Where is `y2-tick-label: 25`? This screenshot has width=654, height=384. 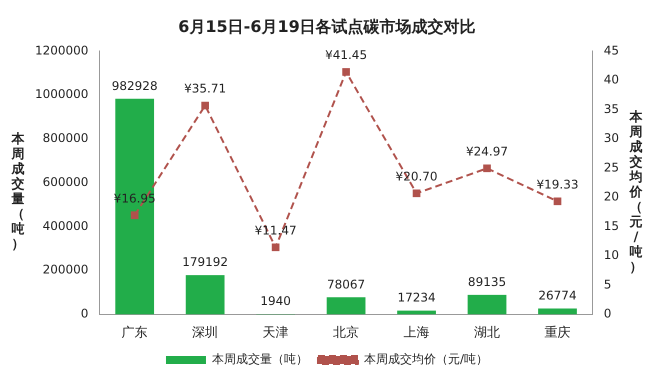
y2-tick-label: 25 is located at coordinates (612, 167).